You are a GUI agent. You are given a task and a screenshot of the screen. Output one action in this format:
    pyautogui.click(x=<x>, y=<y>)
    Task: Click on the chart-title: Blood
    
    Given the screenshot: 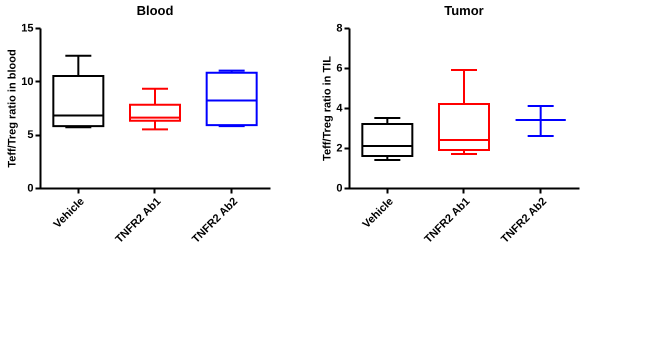 What is the action you would take?
    pyautogui.click(x=155, y=10)
    